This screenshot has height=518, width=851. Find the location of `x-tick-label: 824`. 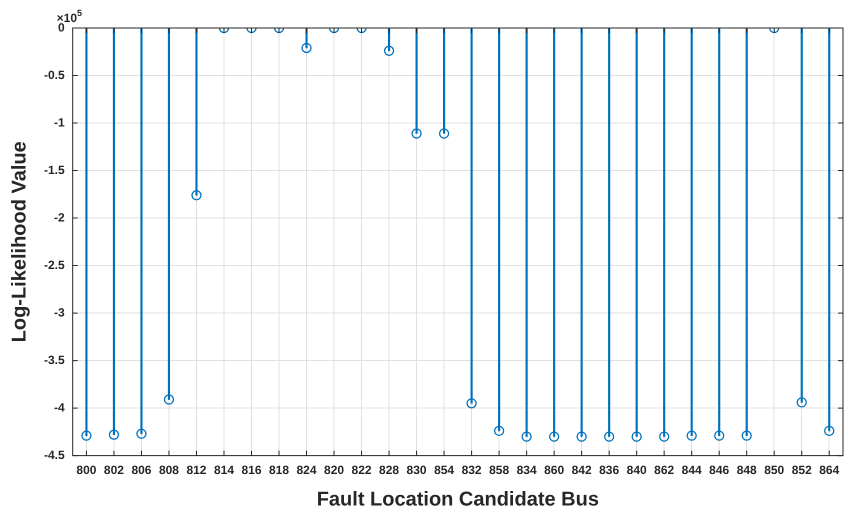

x-tick-label: 824 is located at coordinates (306, 470).